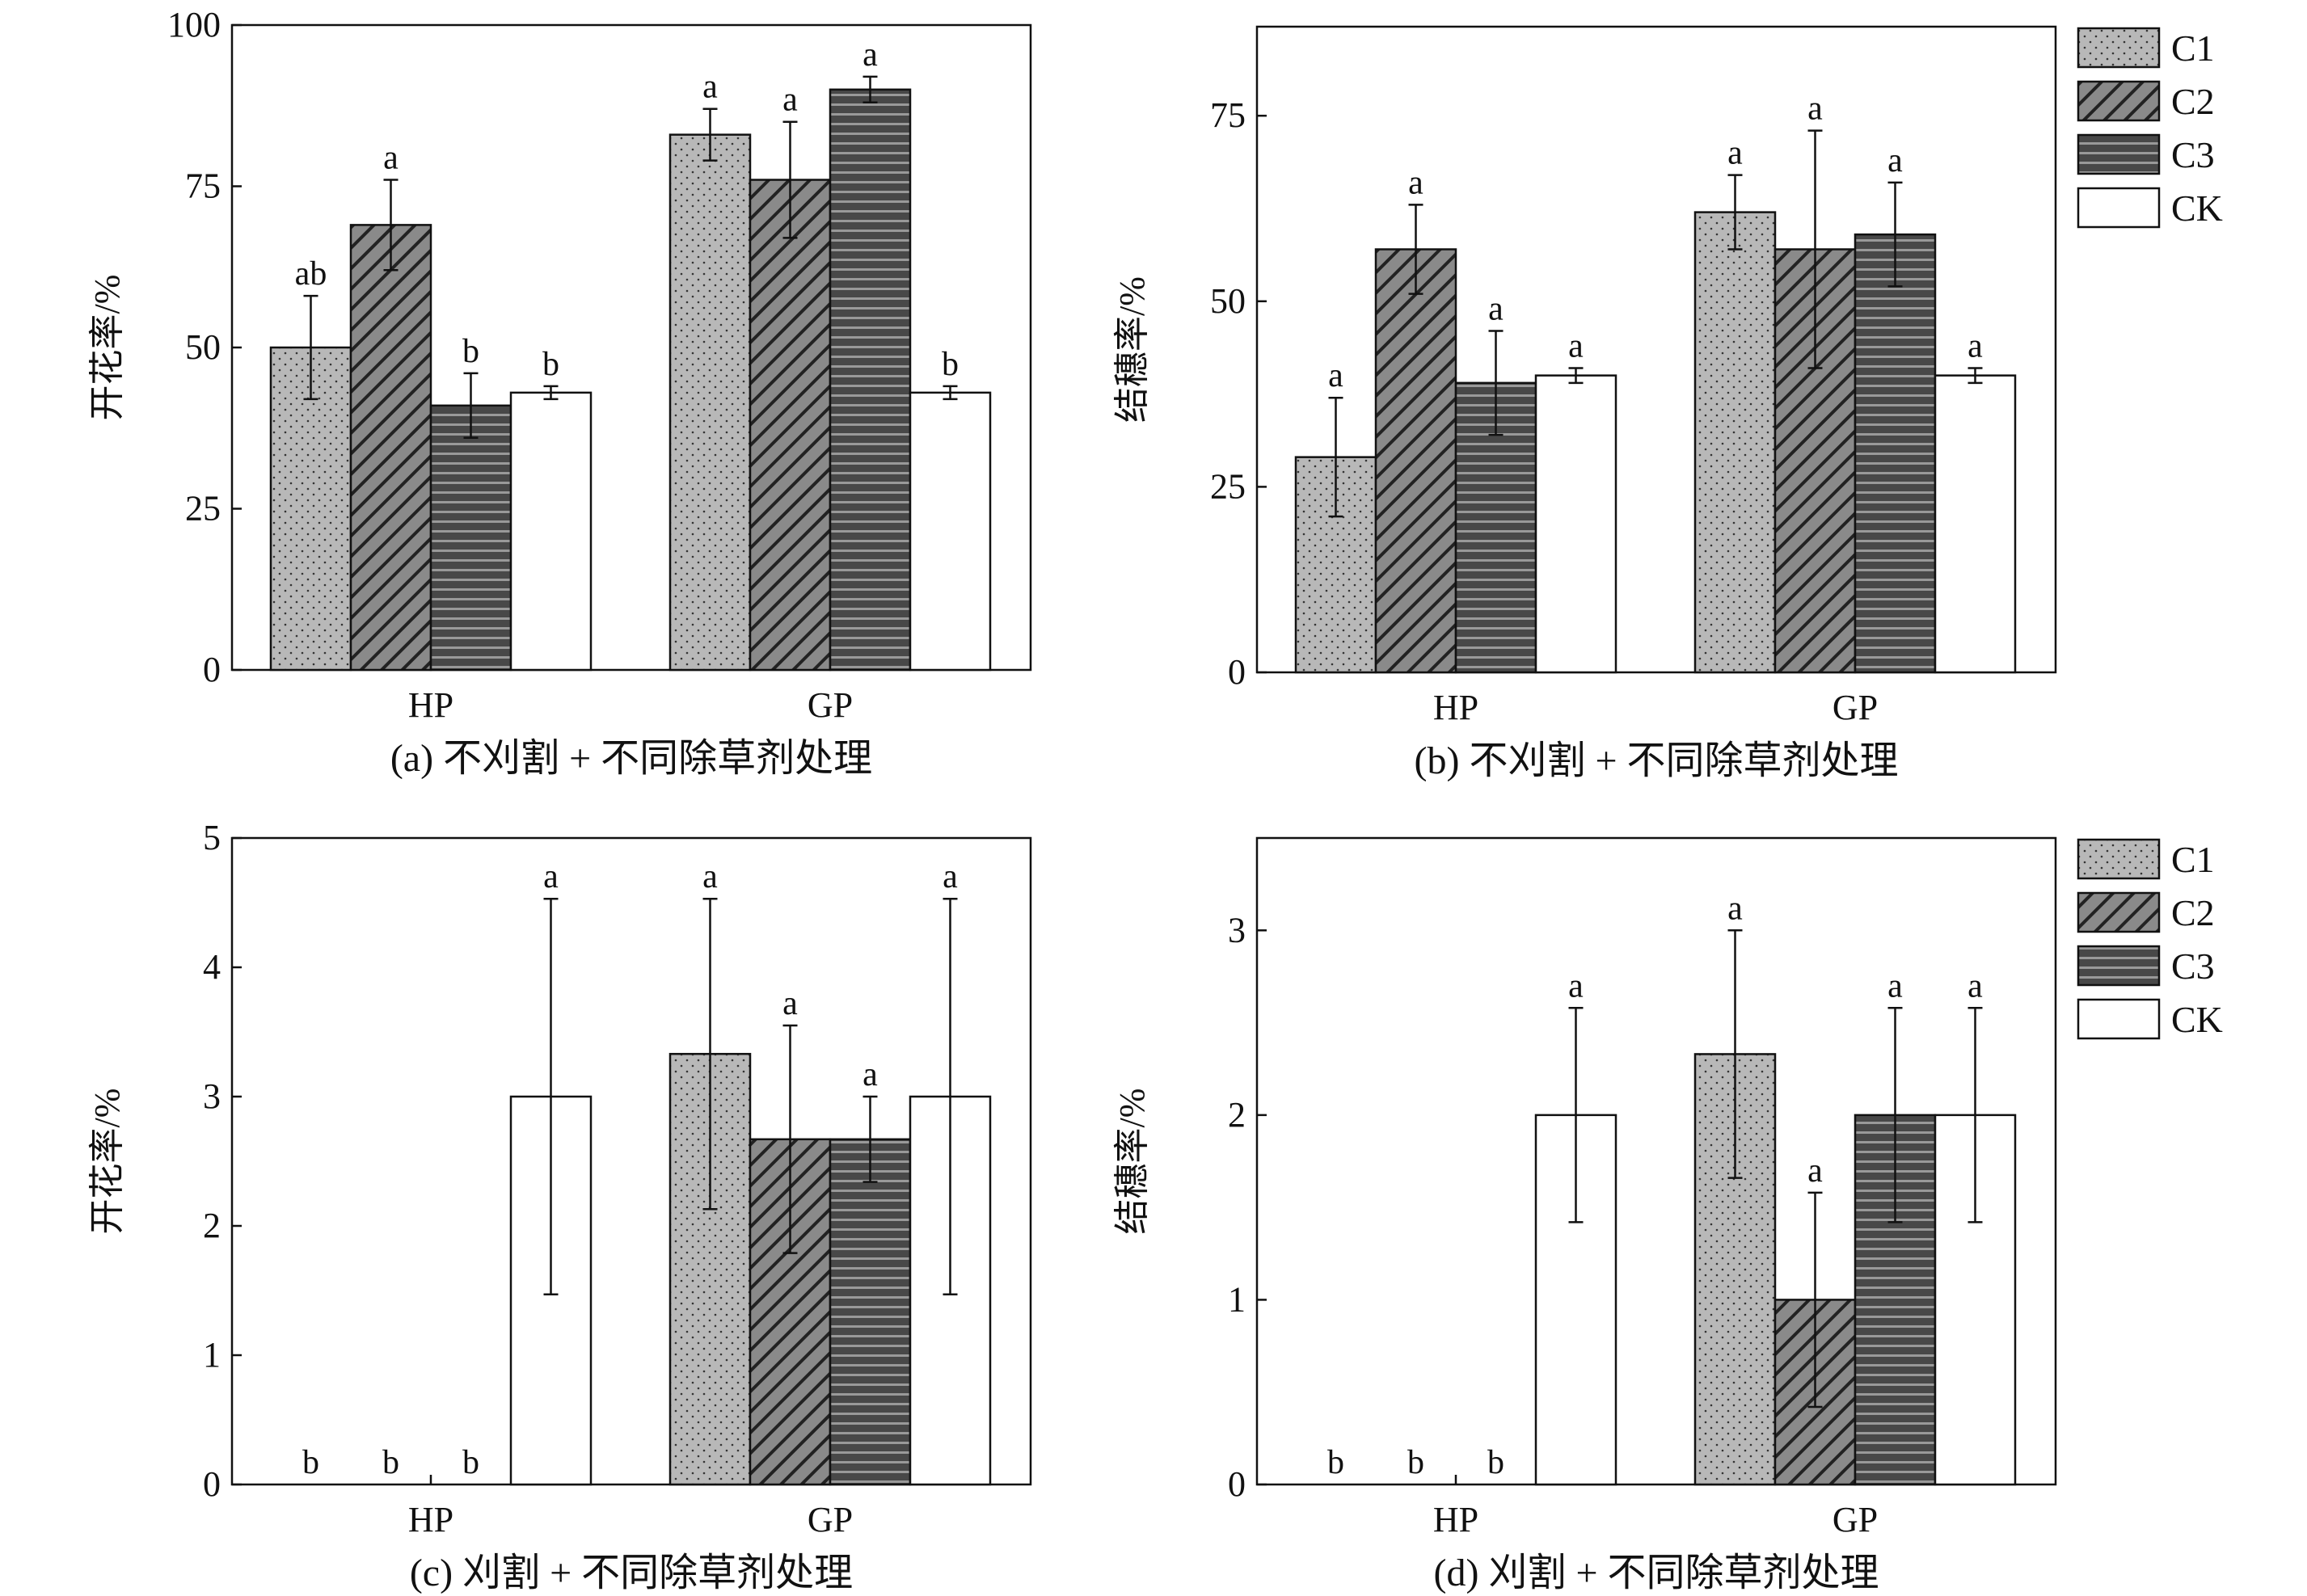 The width and height of the screenshot is (2307, 1596). What do you see at coordinates (1656, 1573) in the screenshot?
I see `panel-caption: (d) 刈割 + 不同除草剂处理` at bounding box center [1656, 1573].